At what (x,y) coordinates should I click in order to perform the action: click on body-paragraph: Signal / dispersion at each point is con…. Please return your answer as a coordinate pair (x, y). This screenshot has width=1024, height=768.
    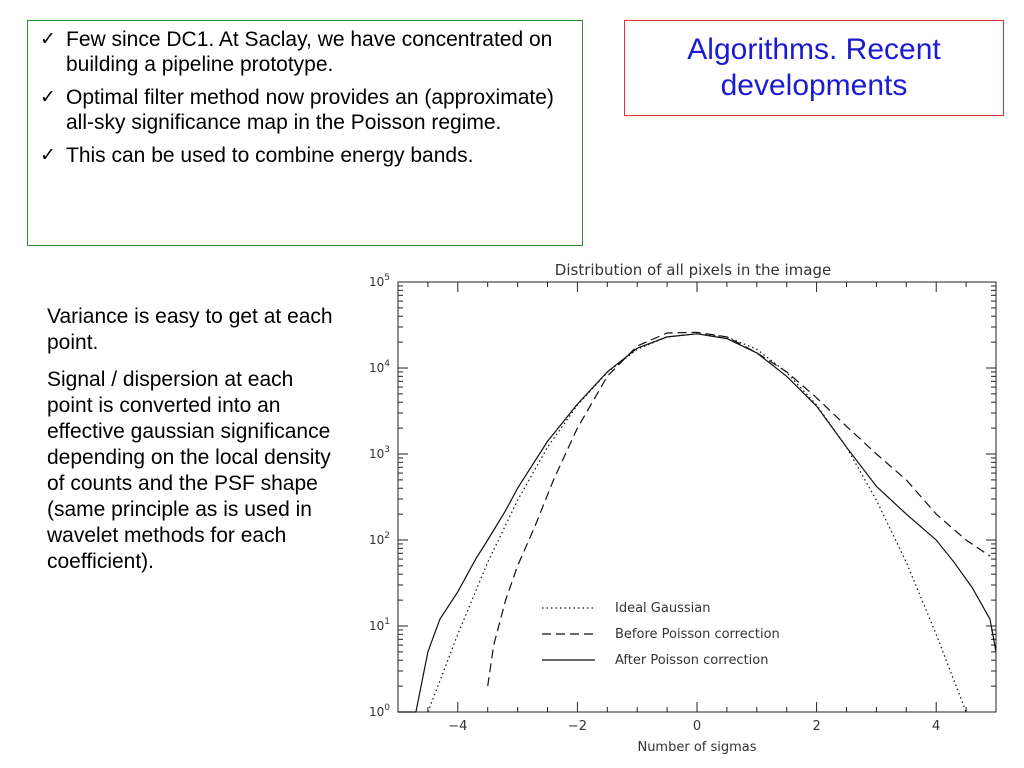
    Looking at the image, I should click on (189, 470).